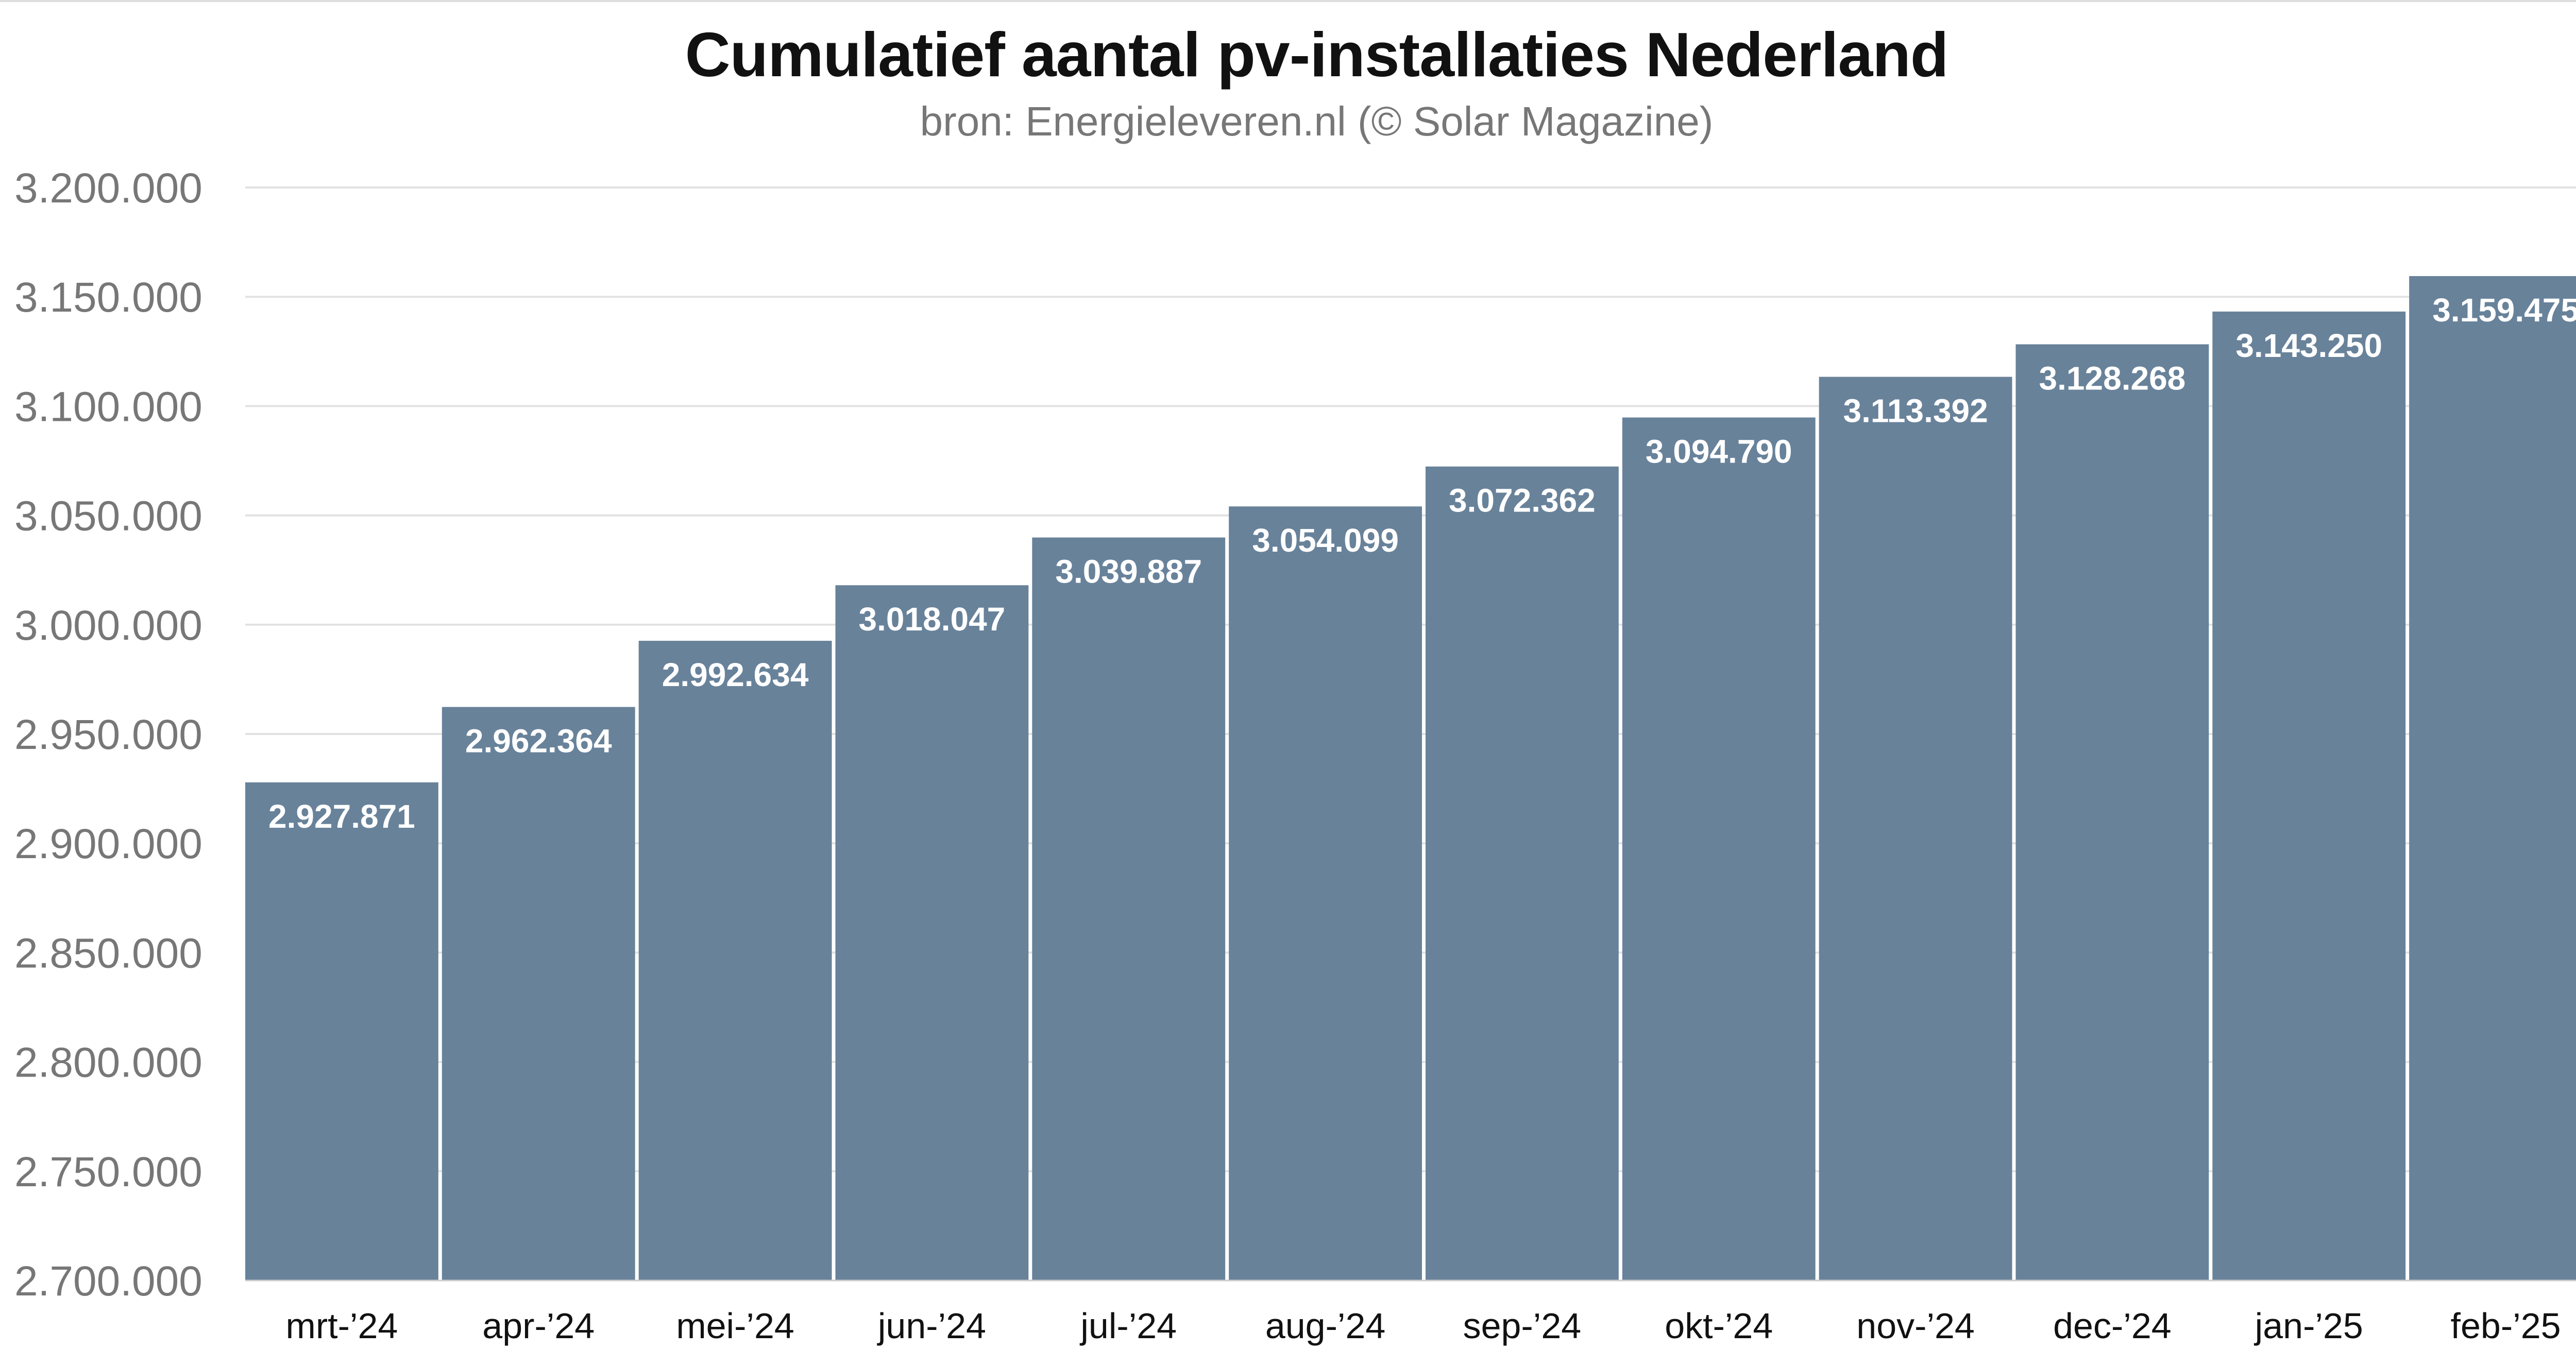 This screenshot has width=2576, height=1366. What do you see at coordinates (1915, 411) in the screenshot?
I see `data-label: 3.113.392` at bounding box center [1915, 411].